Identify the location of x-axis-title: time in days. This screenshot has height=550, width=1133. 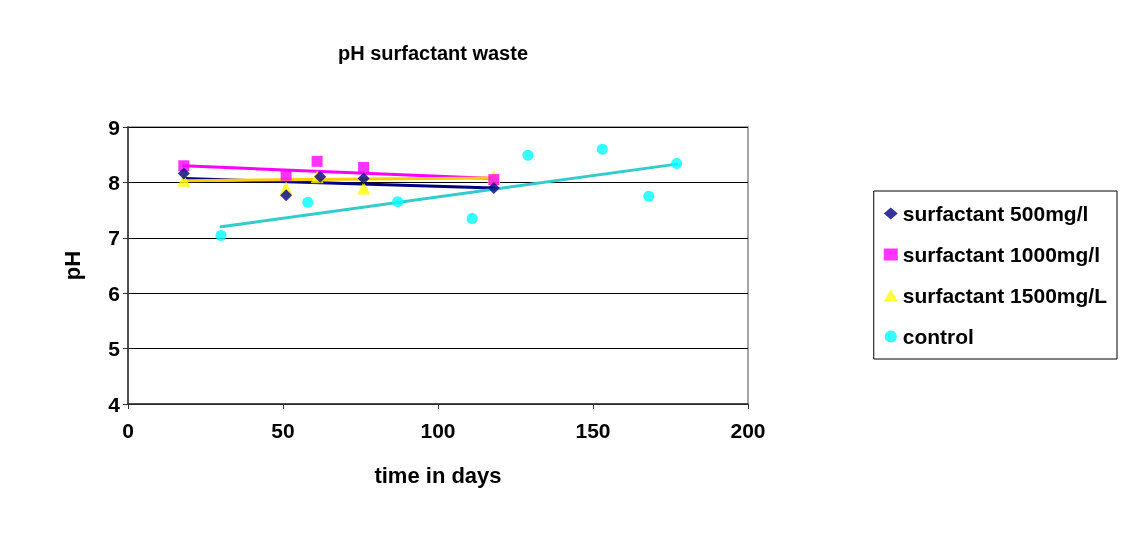
(438, 475).